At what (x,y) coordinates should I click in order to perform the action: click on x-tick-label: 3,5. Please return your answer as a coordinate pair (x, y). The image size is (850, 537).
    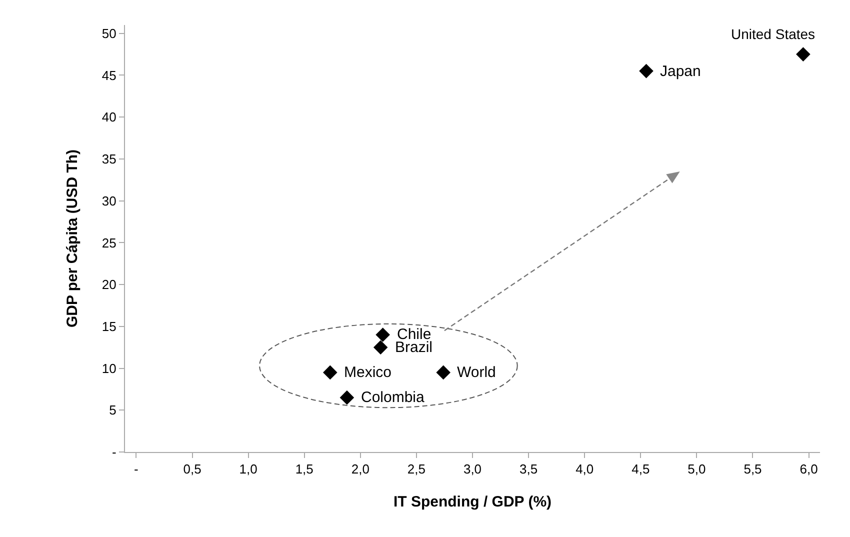
    Looking at the image, I should click on (529, 469).